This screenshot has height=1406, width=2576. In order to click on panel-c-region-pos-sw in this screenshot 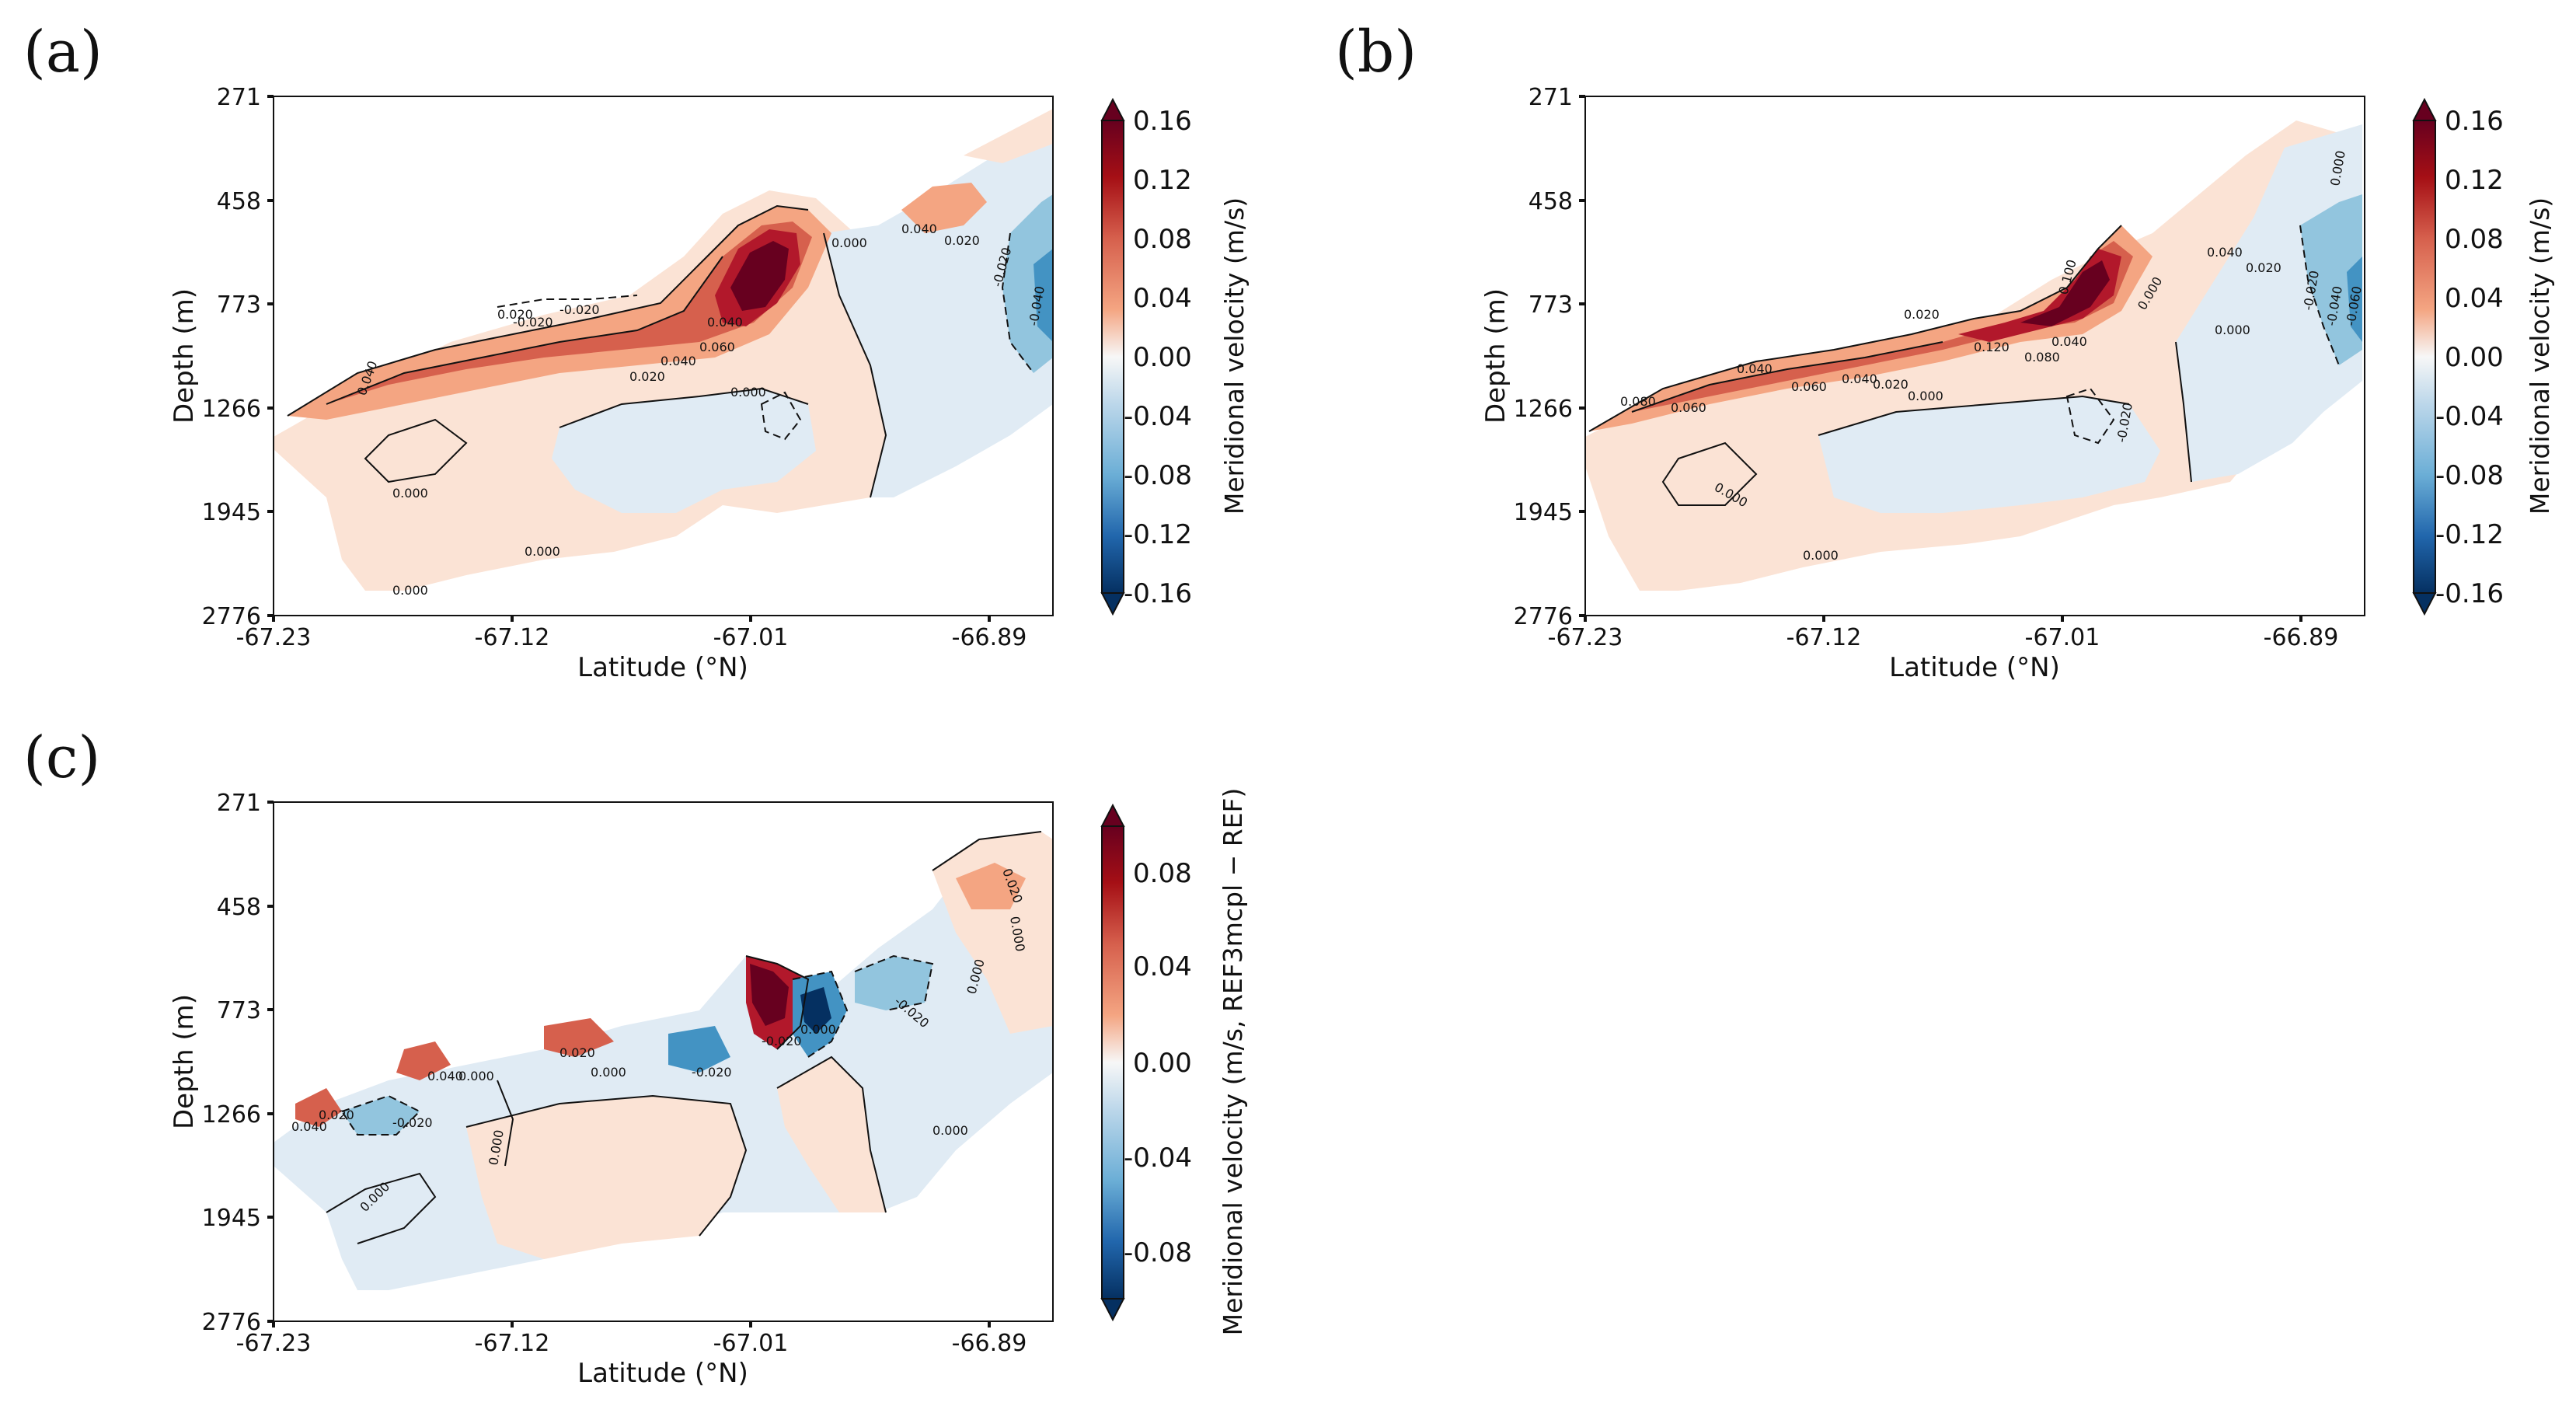, I will do `click(318, 1108)`.